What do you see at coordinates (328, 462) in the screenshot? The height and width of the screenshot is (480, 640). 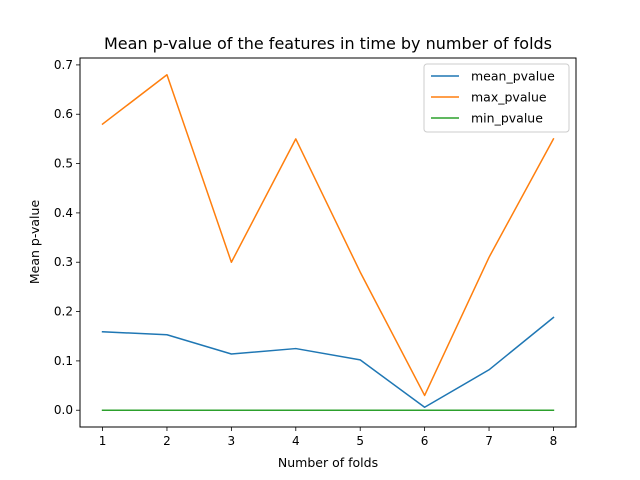 I see `x-axis-label: Number of folds` at bounding box center [328, 462].